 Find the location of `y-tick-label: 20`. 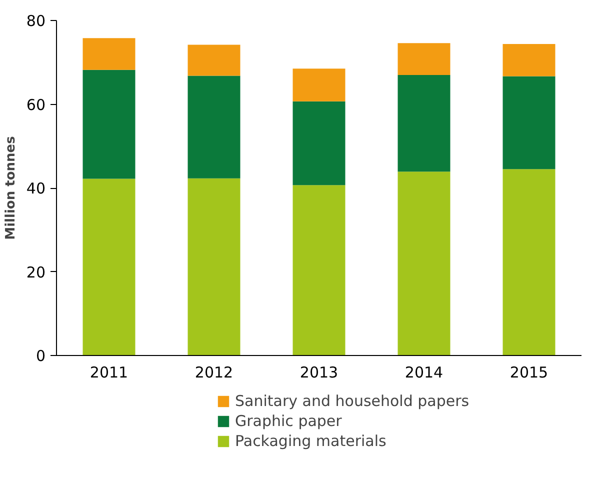

y-tick-label: 20 is located at coordinates (36, 272).